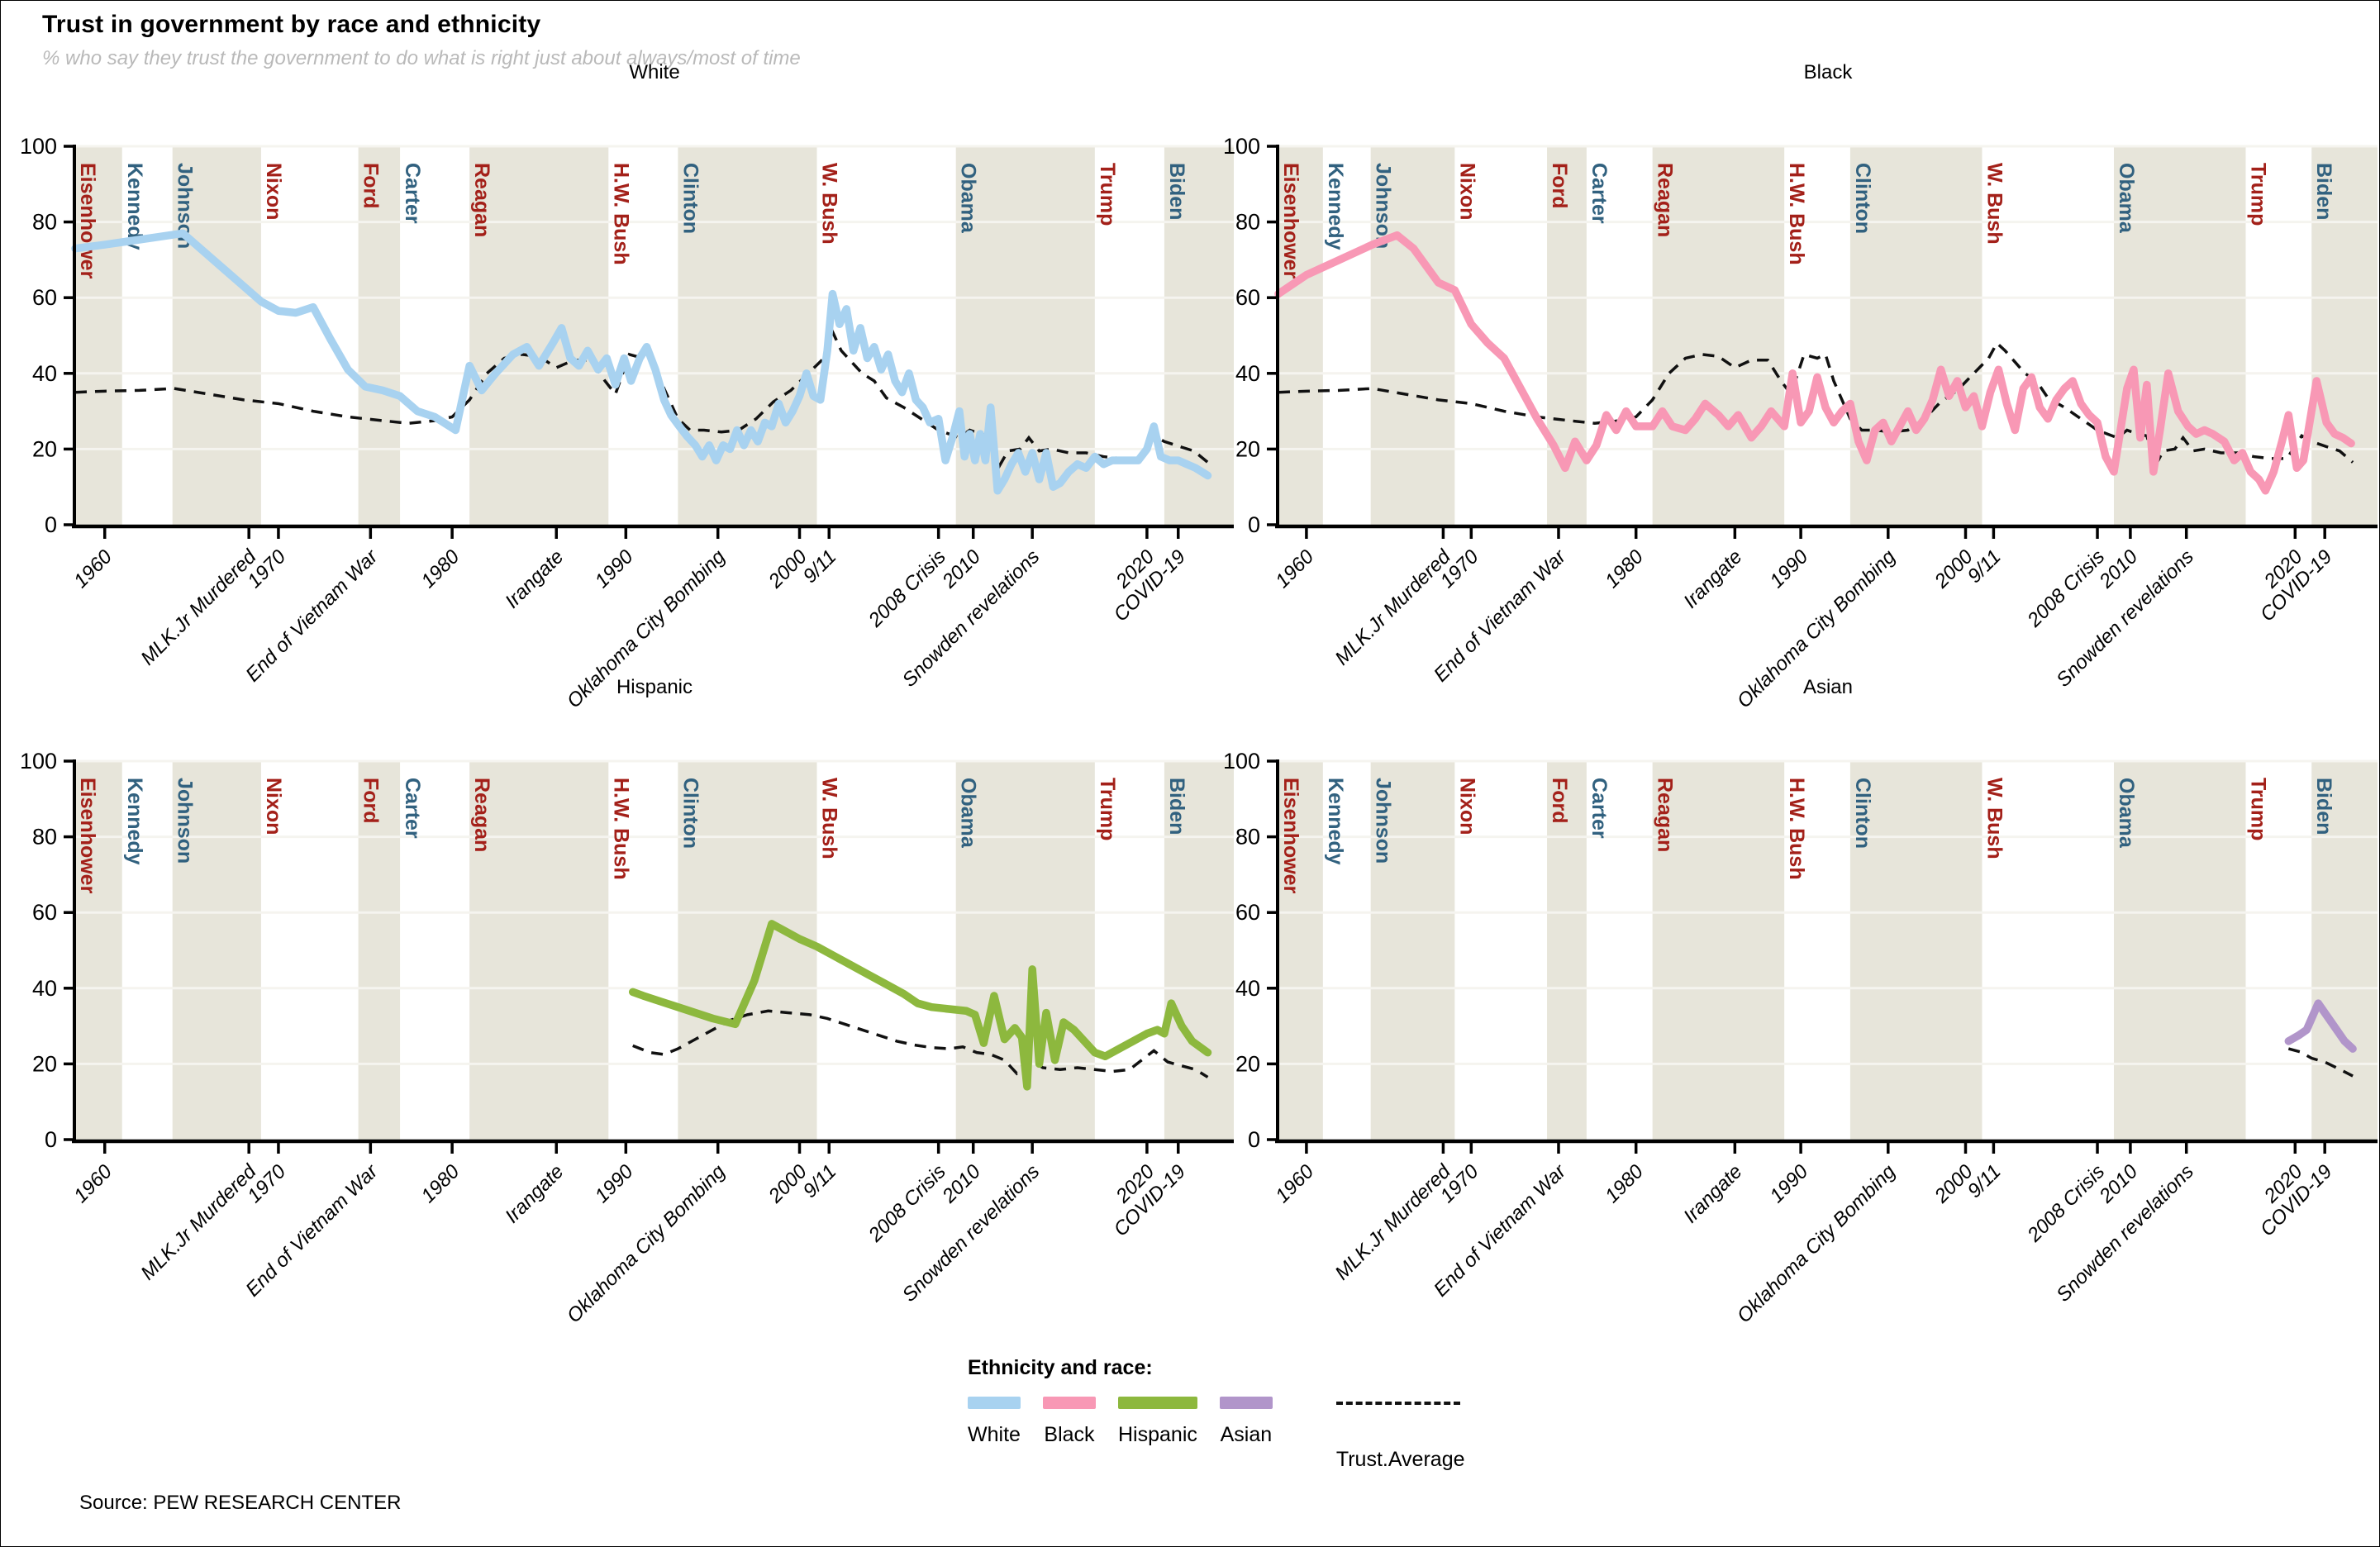 Image resolution: width=2380 pixels, height=1547 pixels. I want to click on trust-line-black, so click(1814, 363).